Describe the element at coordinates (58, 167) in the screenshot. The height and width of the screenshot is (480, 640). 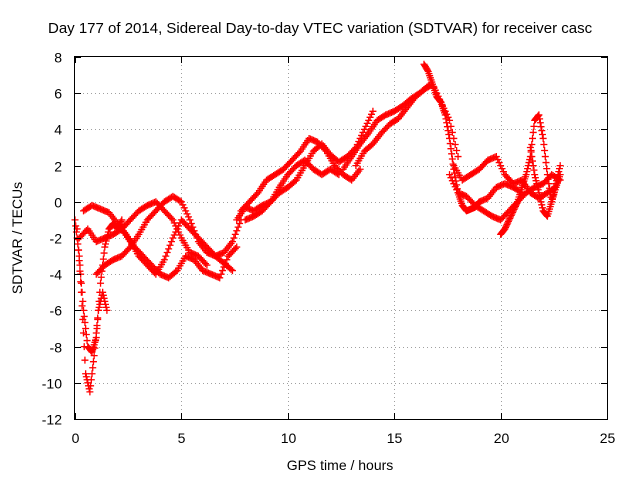
I see `y-tick-label: 2` at that location.